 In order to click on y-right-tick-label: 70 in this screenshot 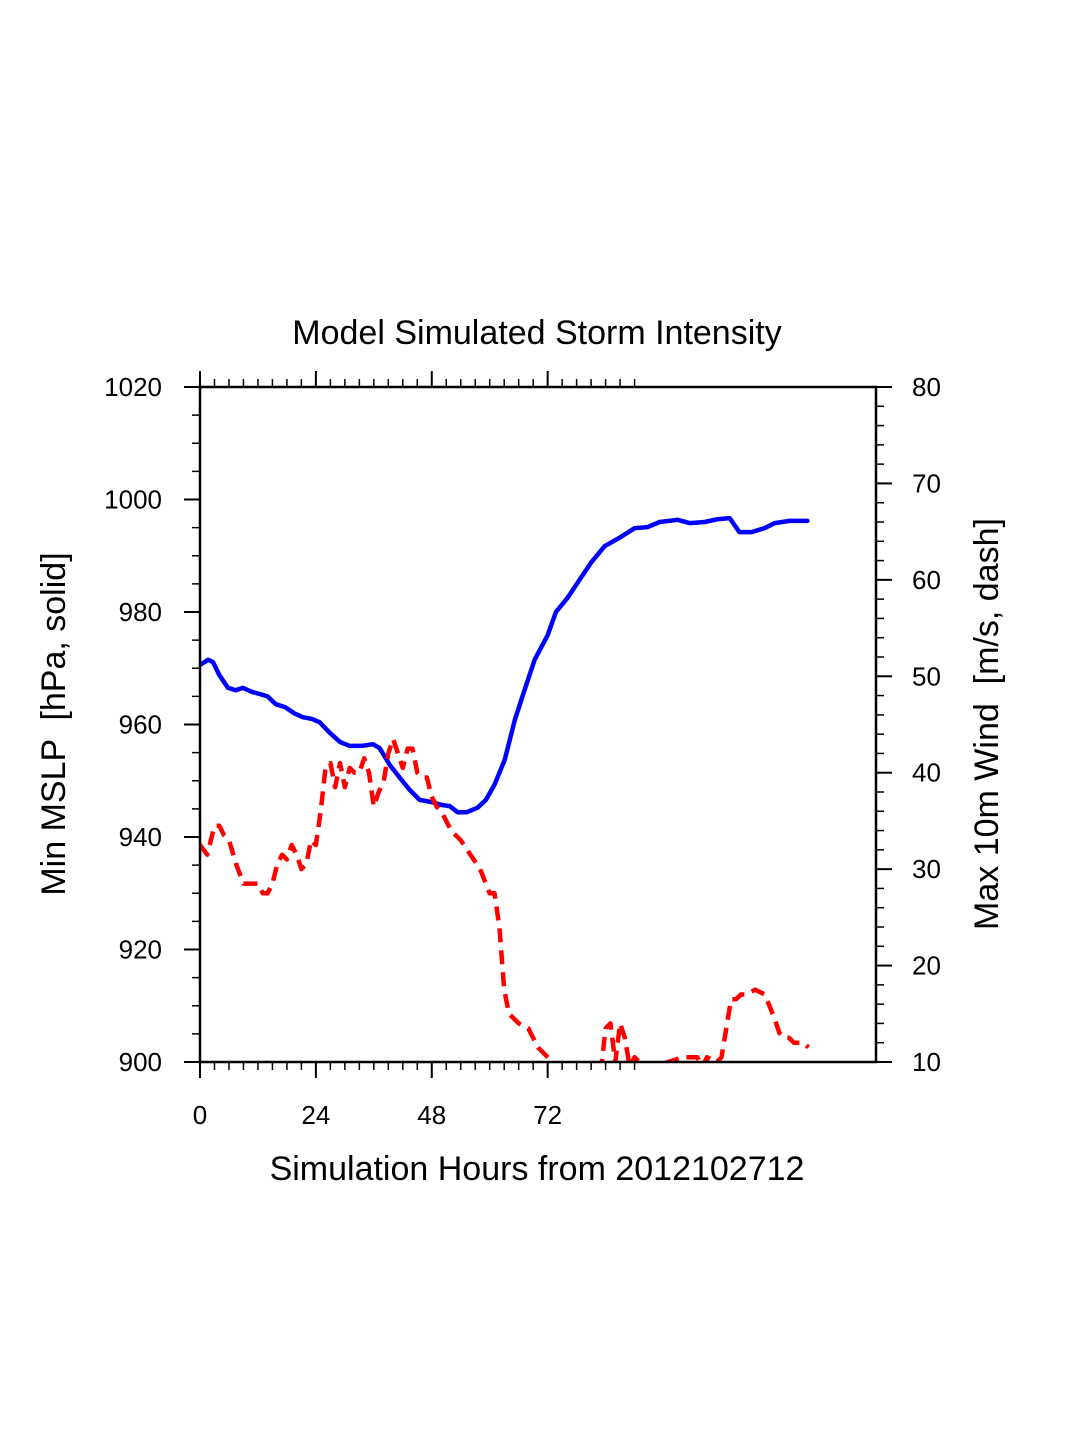, I will do `click(926, 483)`.